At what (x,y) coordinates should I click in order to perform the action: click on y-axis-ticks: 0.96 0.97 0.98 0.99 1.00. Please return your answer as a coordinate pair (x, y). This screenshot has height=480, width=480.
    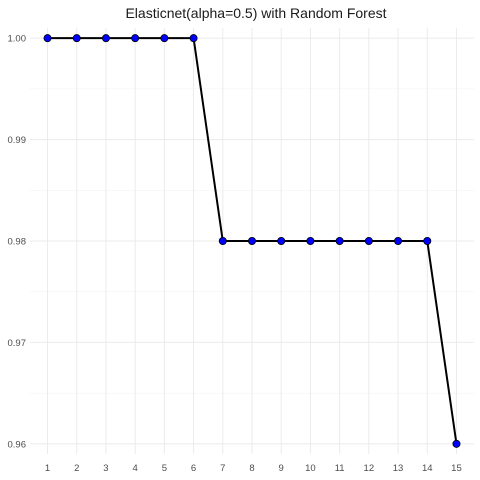
    Looking at the image, I should click on (17, 242).